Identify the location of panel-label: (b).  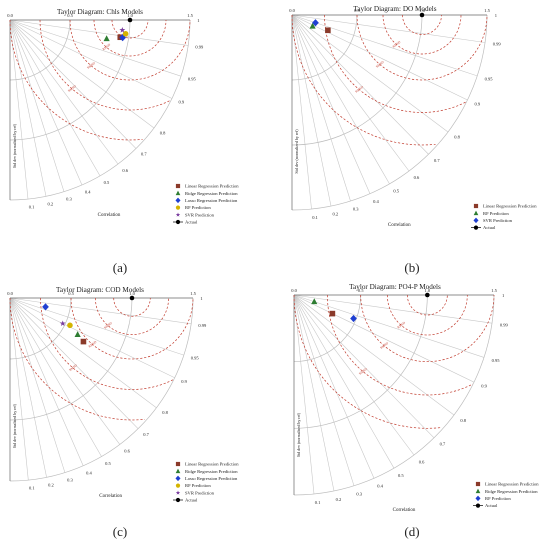
(411, 267).